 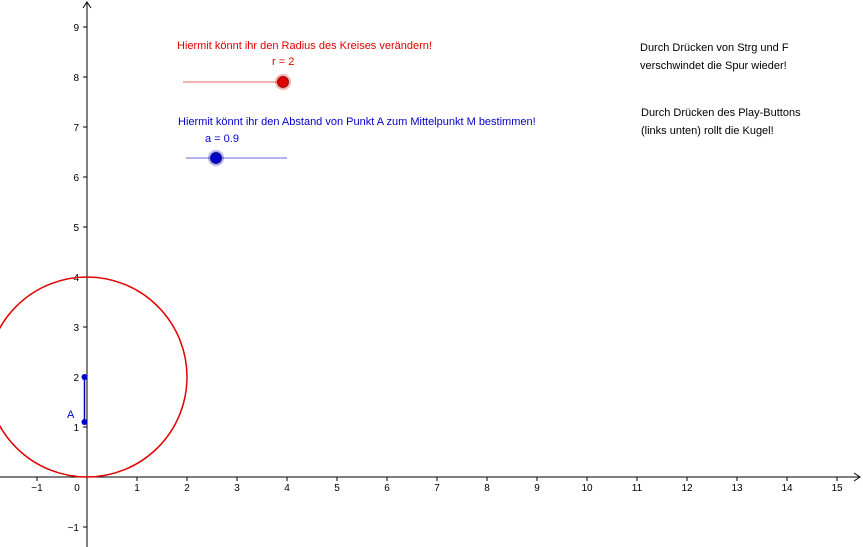 I want to click on x-axis-ticks: −1 0 1 2 3 4 5 6 7 8 9 10 11 12 13 14 15, so click(x=437, y=485).